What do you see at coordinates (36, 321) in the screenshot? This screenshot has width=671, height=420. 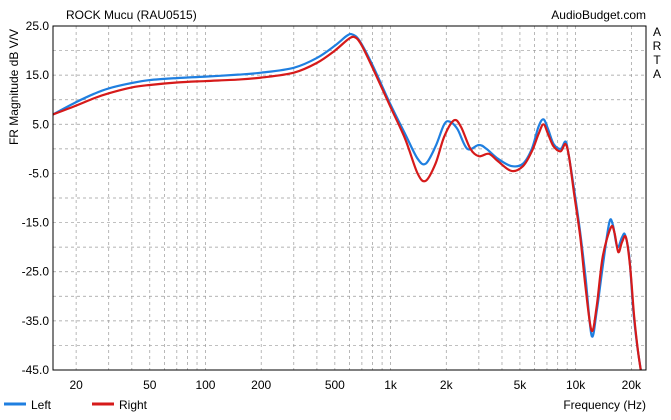 I see `y-tick-label: -35.0` at bounding box center [36, 321].